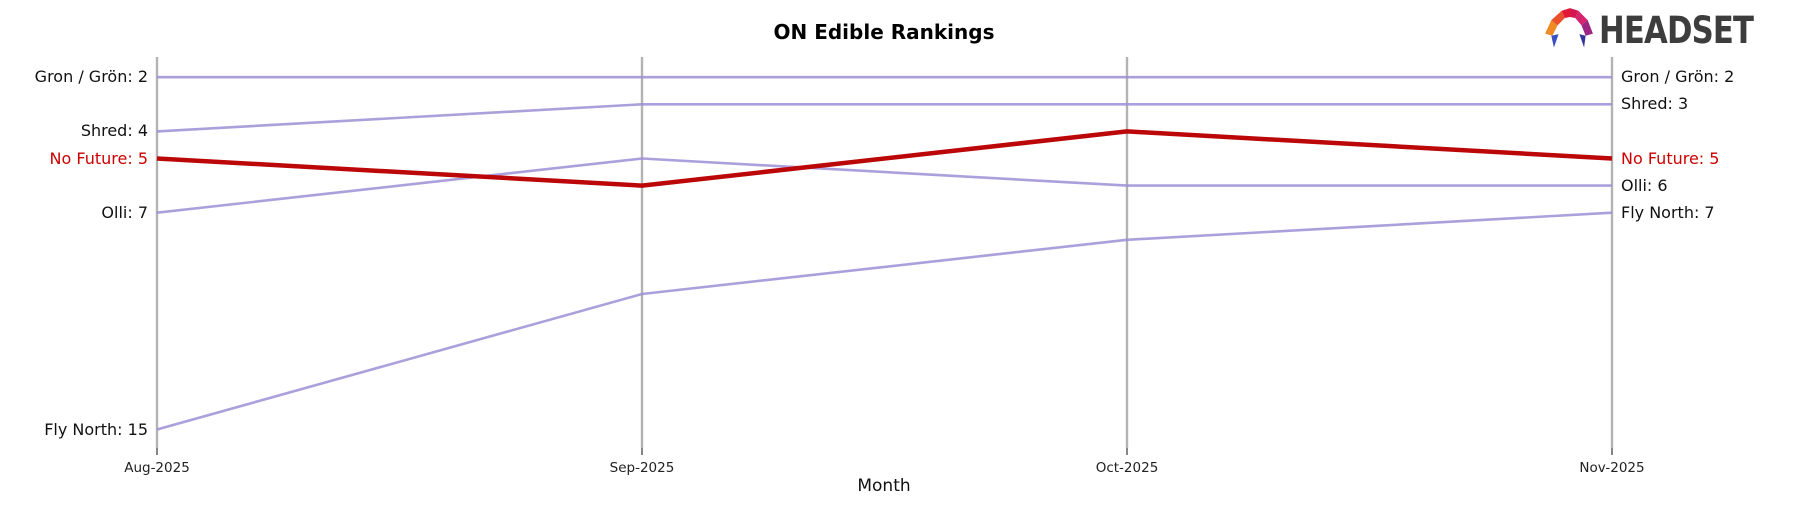 Image resolution: width=1795 pixels, height=507 pixels. I want to click on x-tick-label-Nov-2025: Nov-2025, so click(1612, 468).